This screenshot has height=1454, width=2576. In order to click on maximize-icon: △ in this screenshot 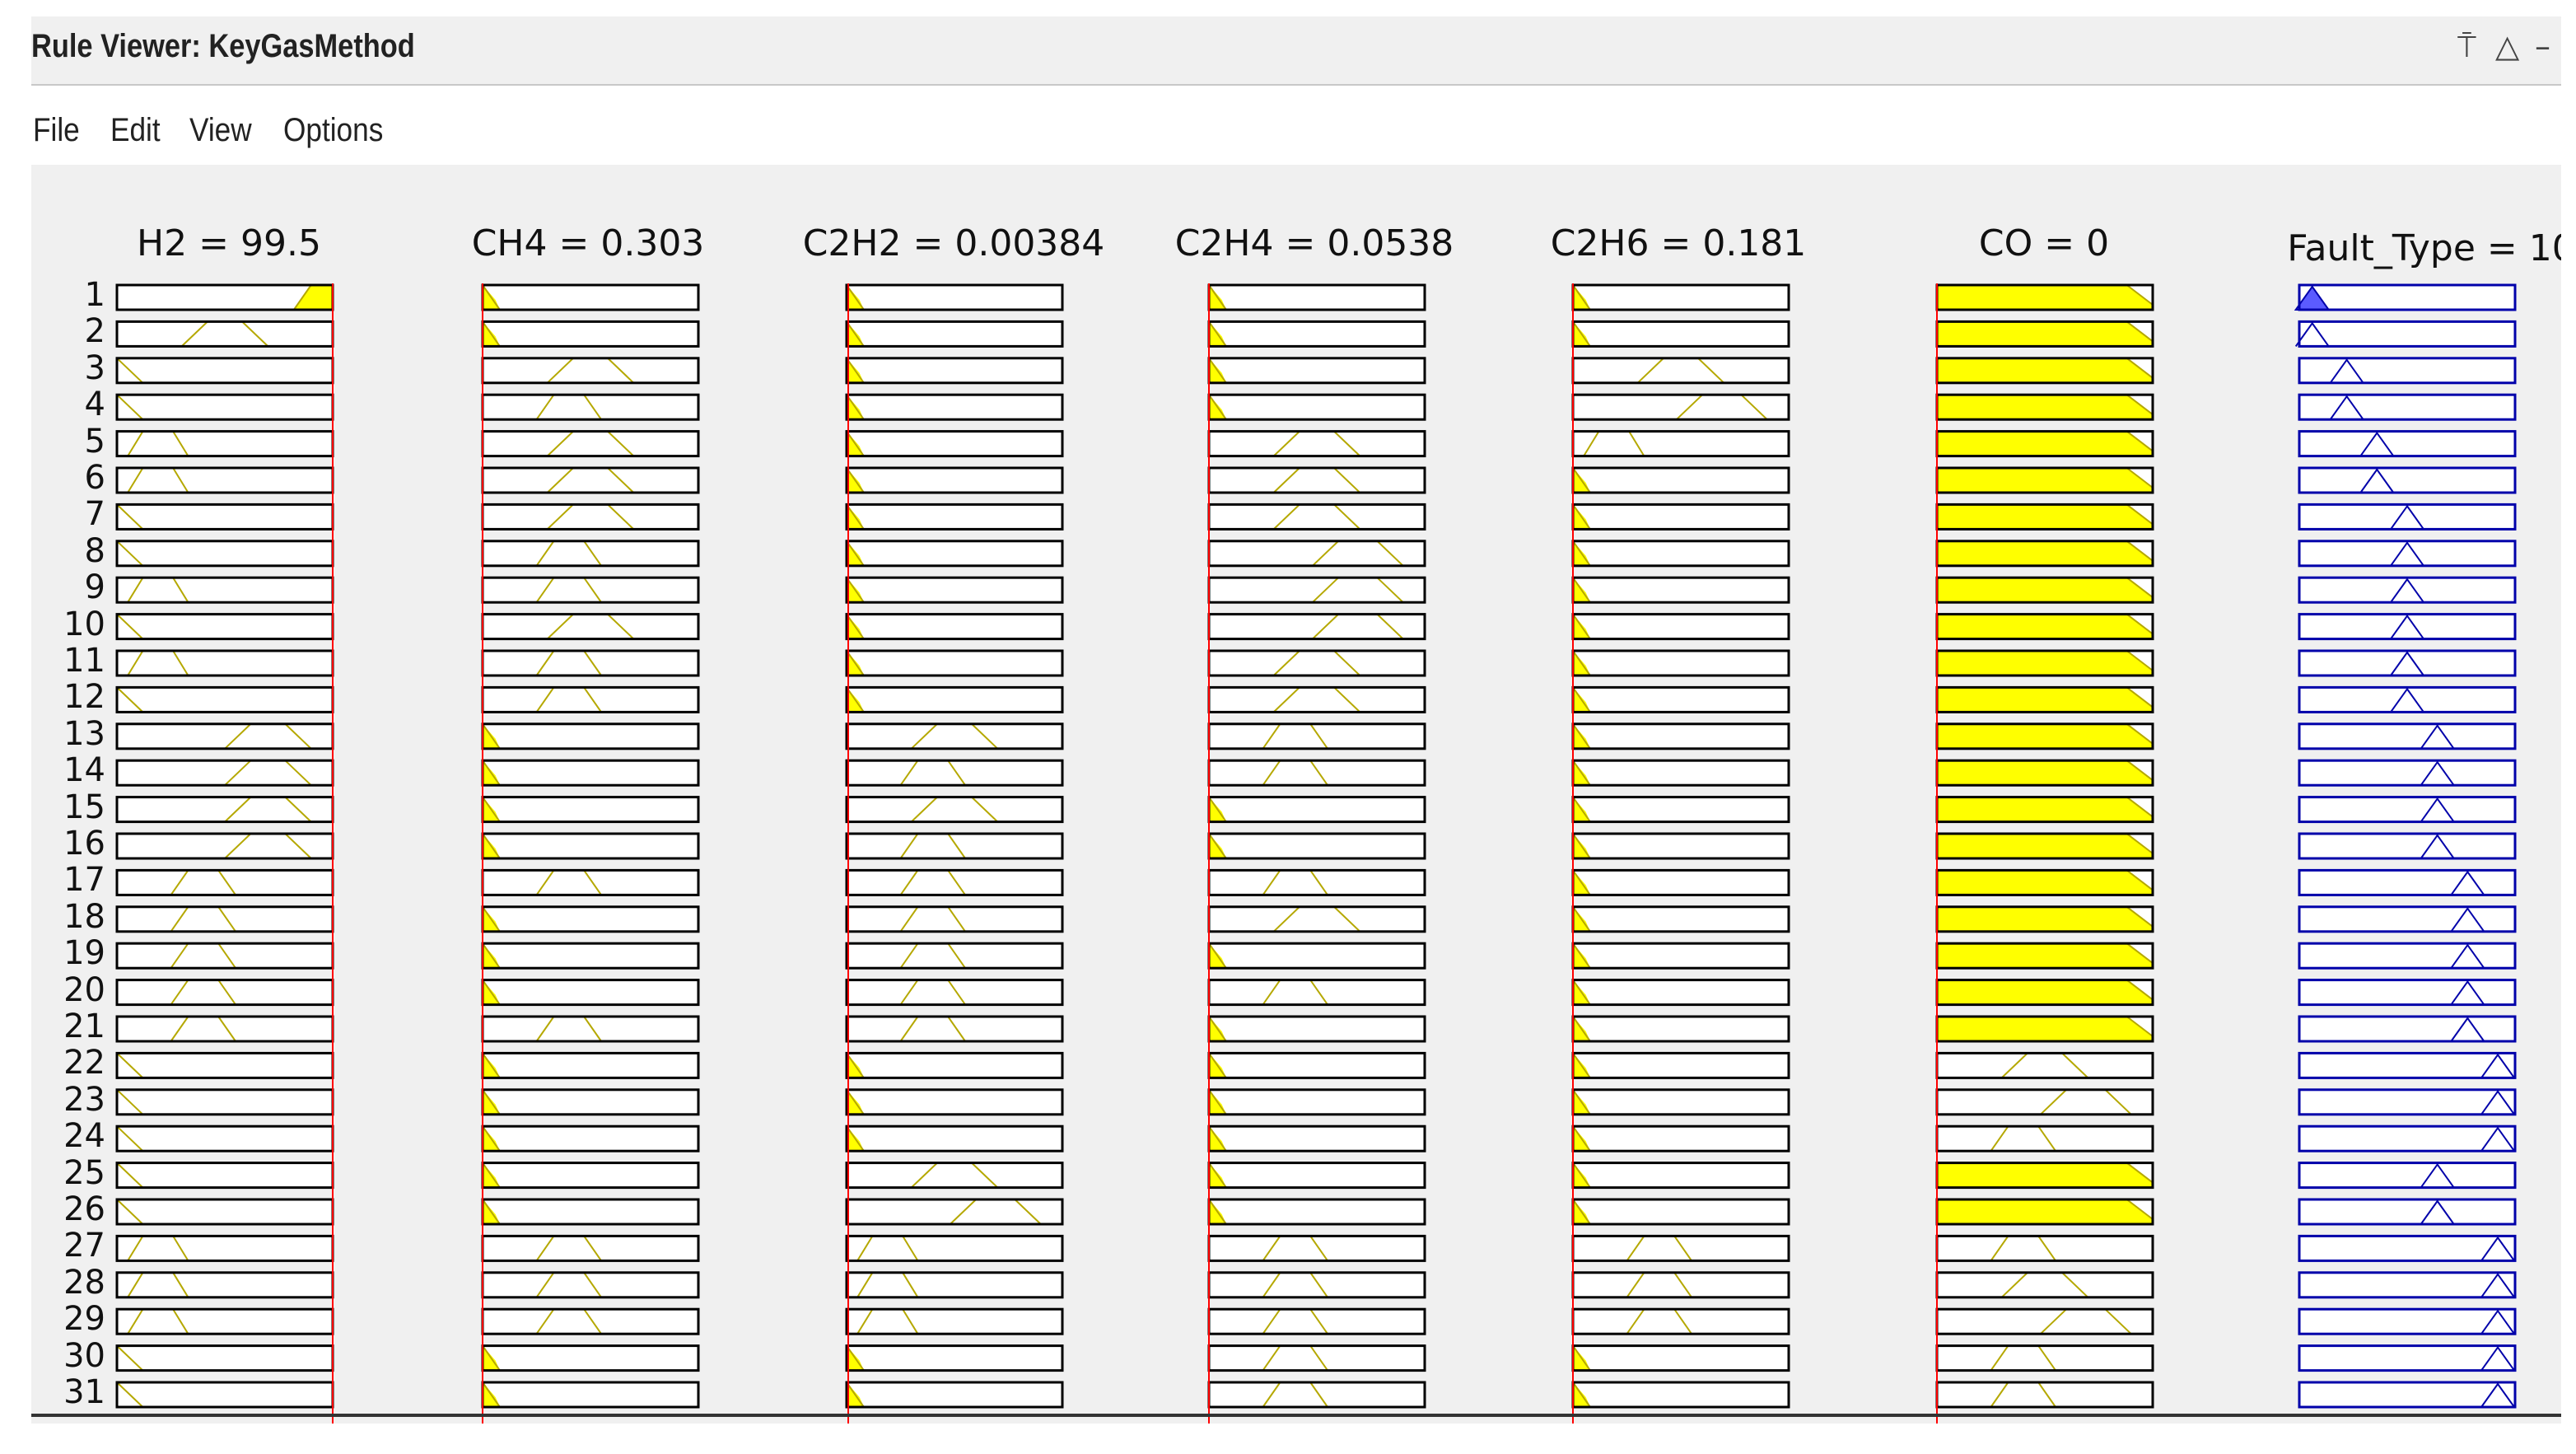, I will do `click(2507, 46)`.